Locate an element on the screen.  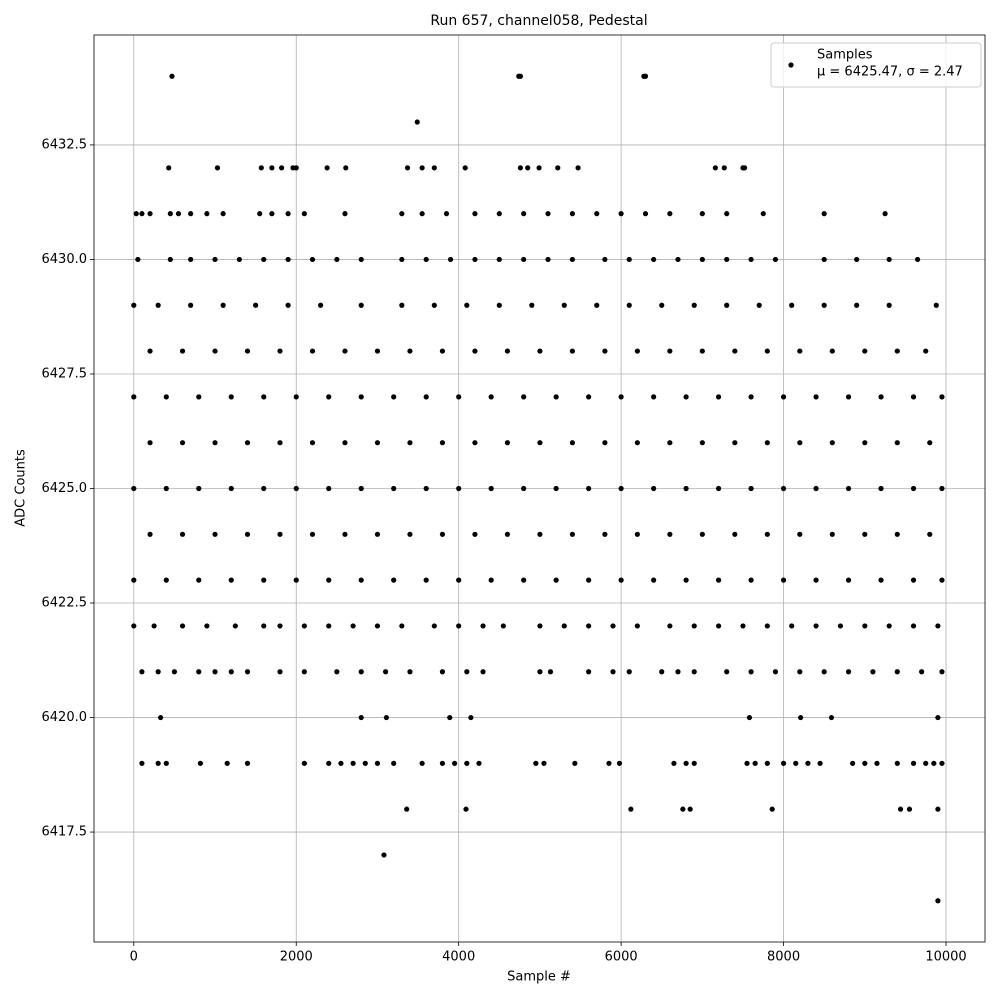
x-tick-label: 0 is located at coordinates (134, 957).